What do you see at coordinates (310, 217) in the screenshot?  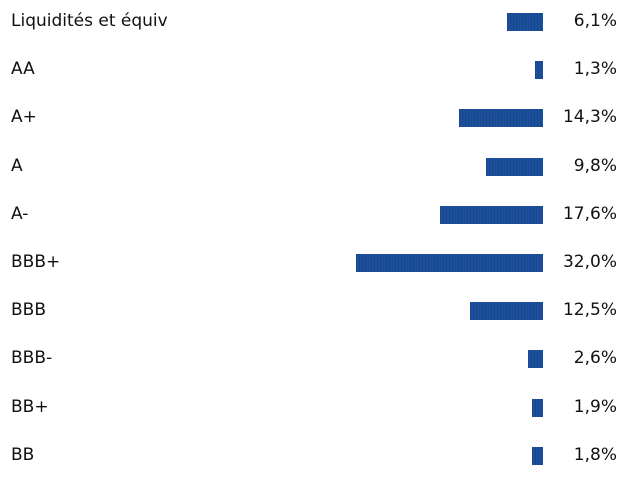 I see `chart-row: A- 17,6%` at bounding box center [310, 217].